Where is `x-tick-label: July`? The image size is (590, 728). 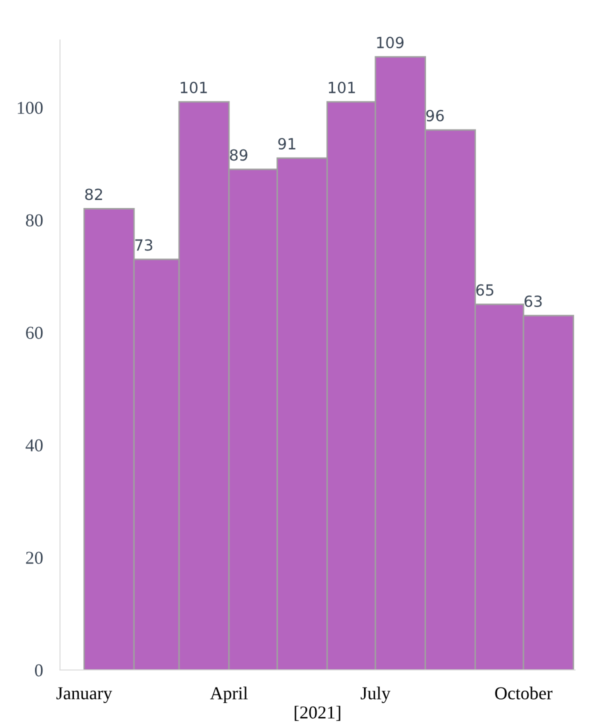 x-tick-label: July is located at coordinates (375, 695).